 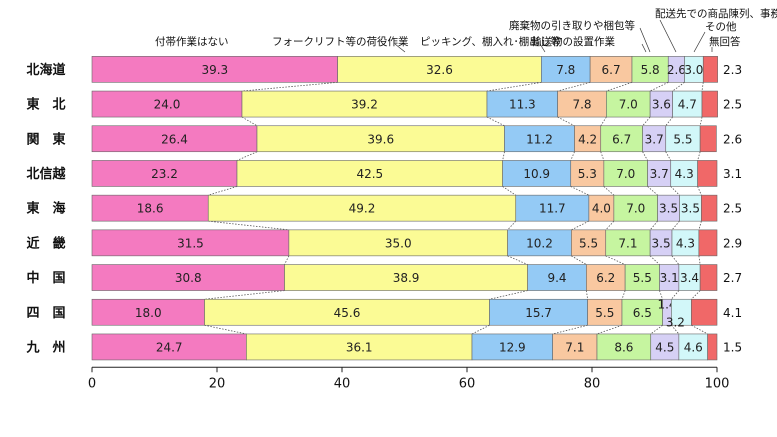 I want to click on data-label: 5.8, so click(x=650, y=70).